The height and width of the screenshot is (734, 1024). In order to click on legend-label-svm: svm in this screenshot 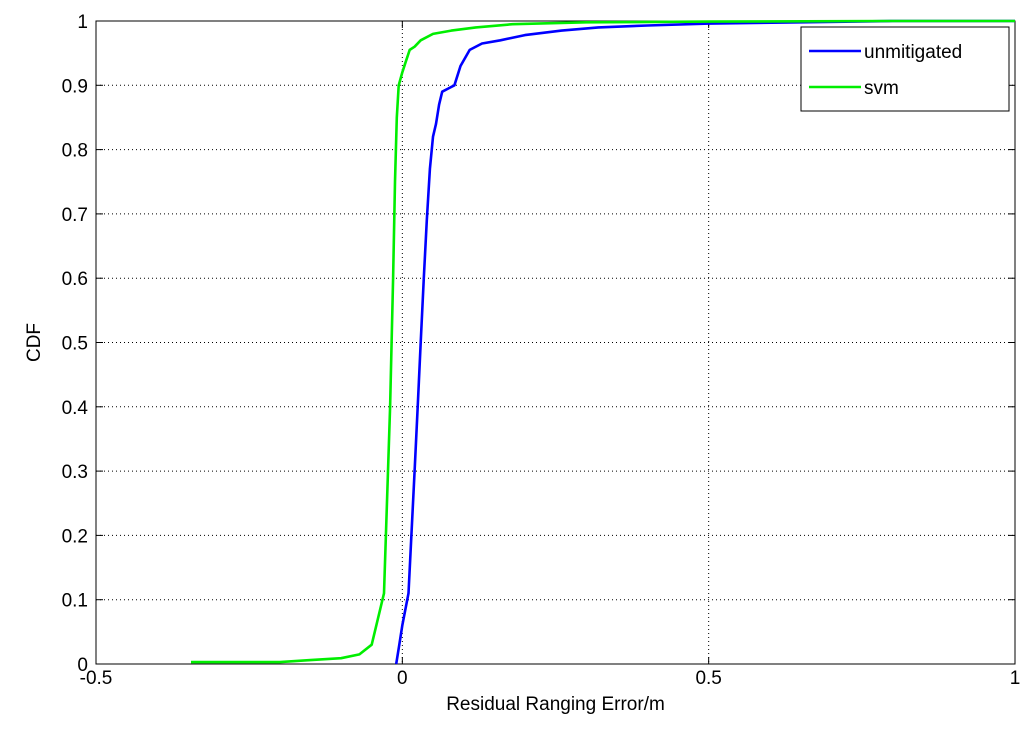, I will do `click(881, 88)`.